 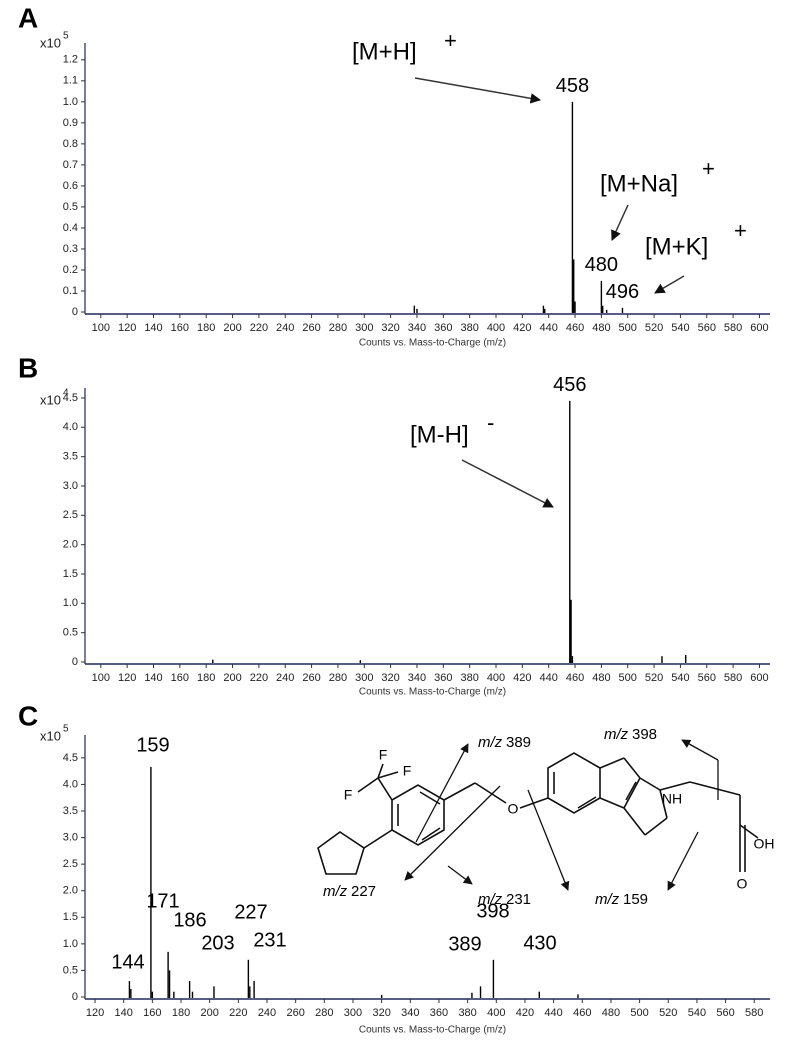 What do you see at coordinates (622, 292) in the screenshot?
I see `peak-label: 496` at bounding box center [622, 292].